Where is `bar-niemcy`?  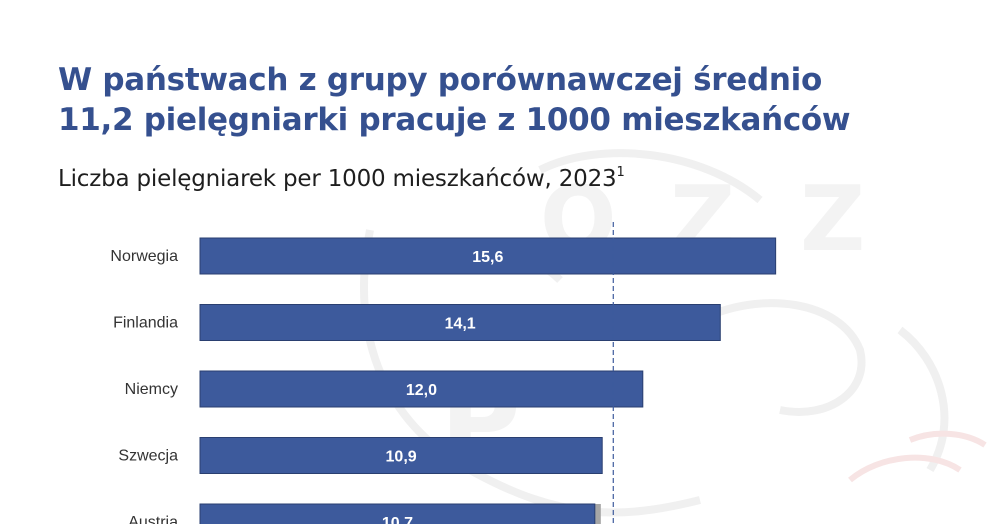 bar-niemcy is located at coordinates (421, 389).